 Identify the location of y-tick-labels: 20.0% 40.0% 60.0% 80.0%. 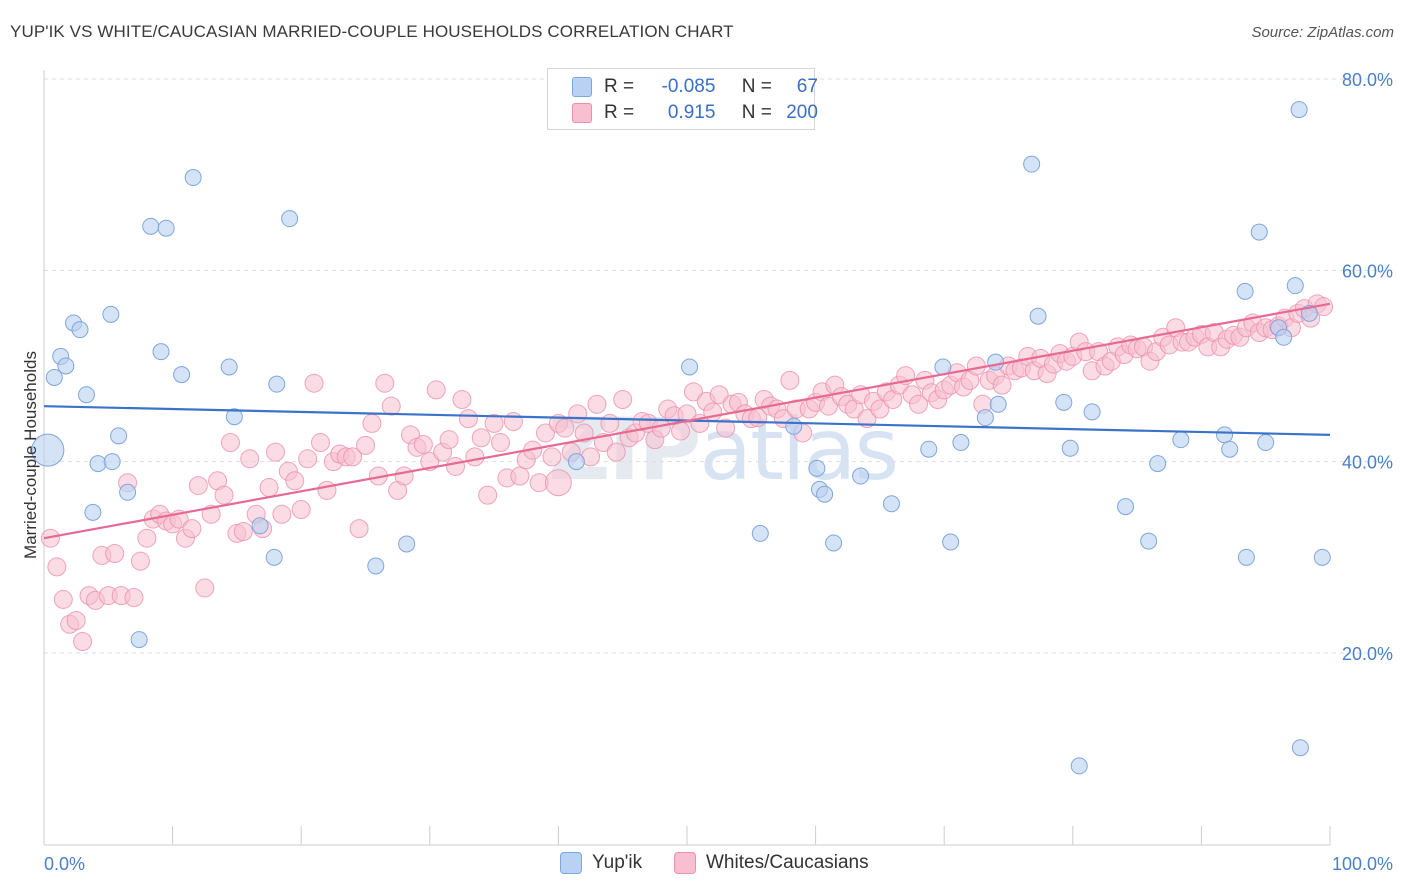
(1367, 367).